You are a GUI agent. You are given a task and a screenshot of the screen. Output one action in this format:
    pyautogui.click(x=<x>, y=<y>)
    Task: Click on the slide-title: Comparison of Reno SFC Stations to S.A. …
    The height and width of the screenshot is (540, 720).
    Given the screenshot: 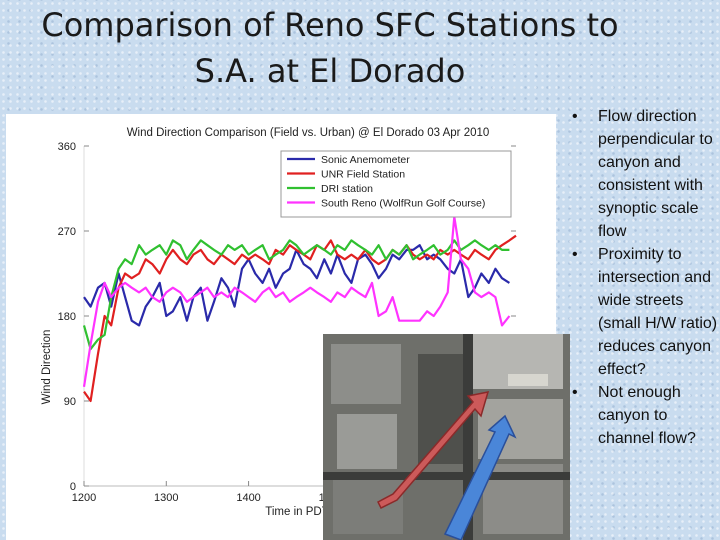 What is the action you would take?
    pyautogui.click(x=330, y=48)
    